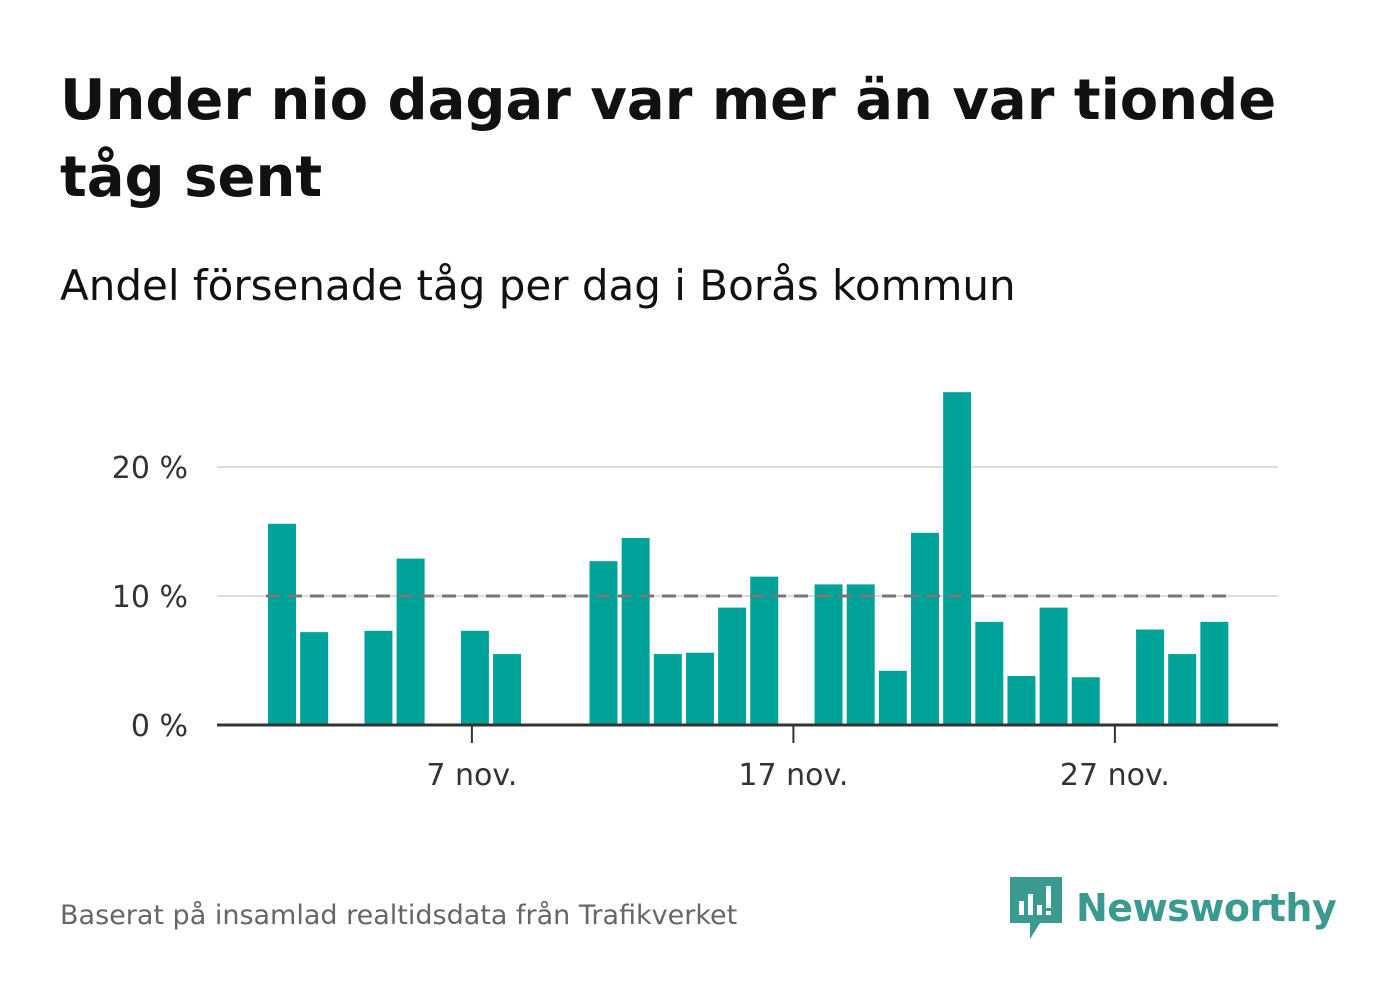 The image size is (1382, 999). I want to click on y-tick-label: 0 %, so click(159, 726).